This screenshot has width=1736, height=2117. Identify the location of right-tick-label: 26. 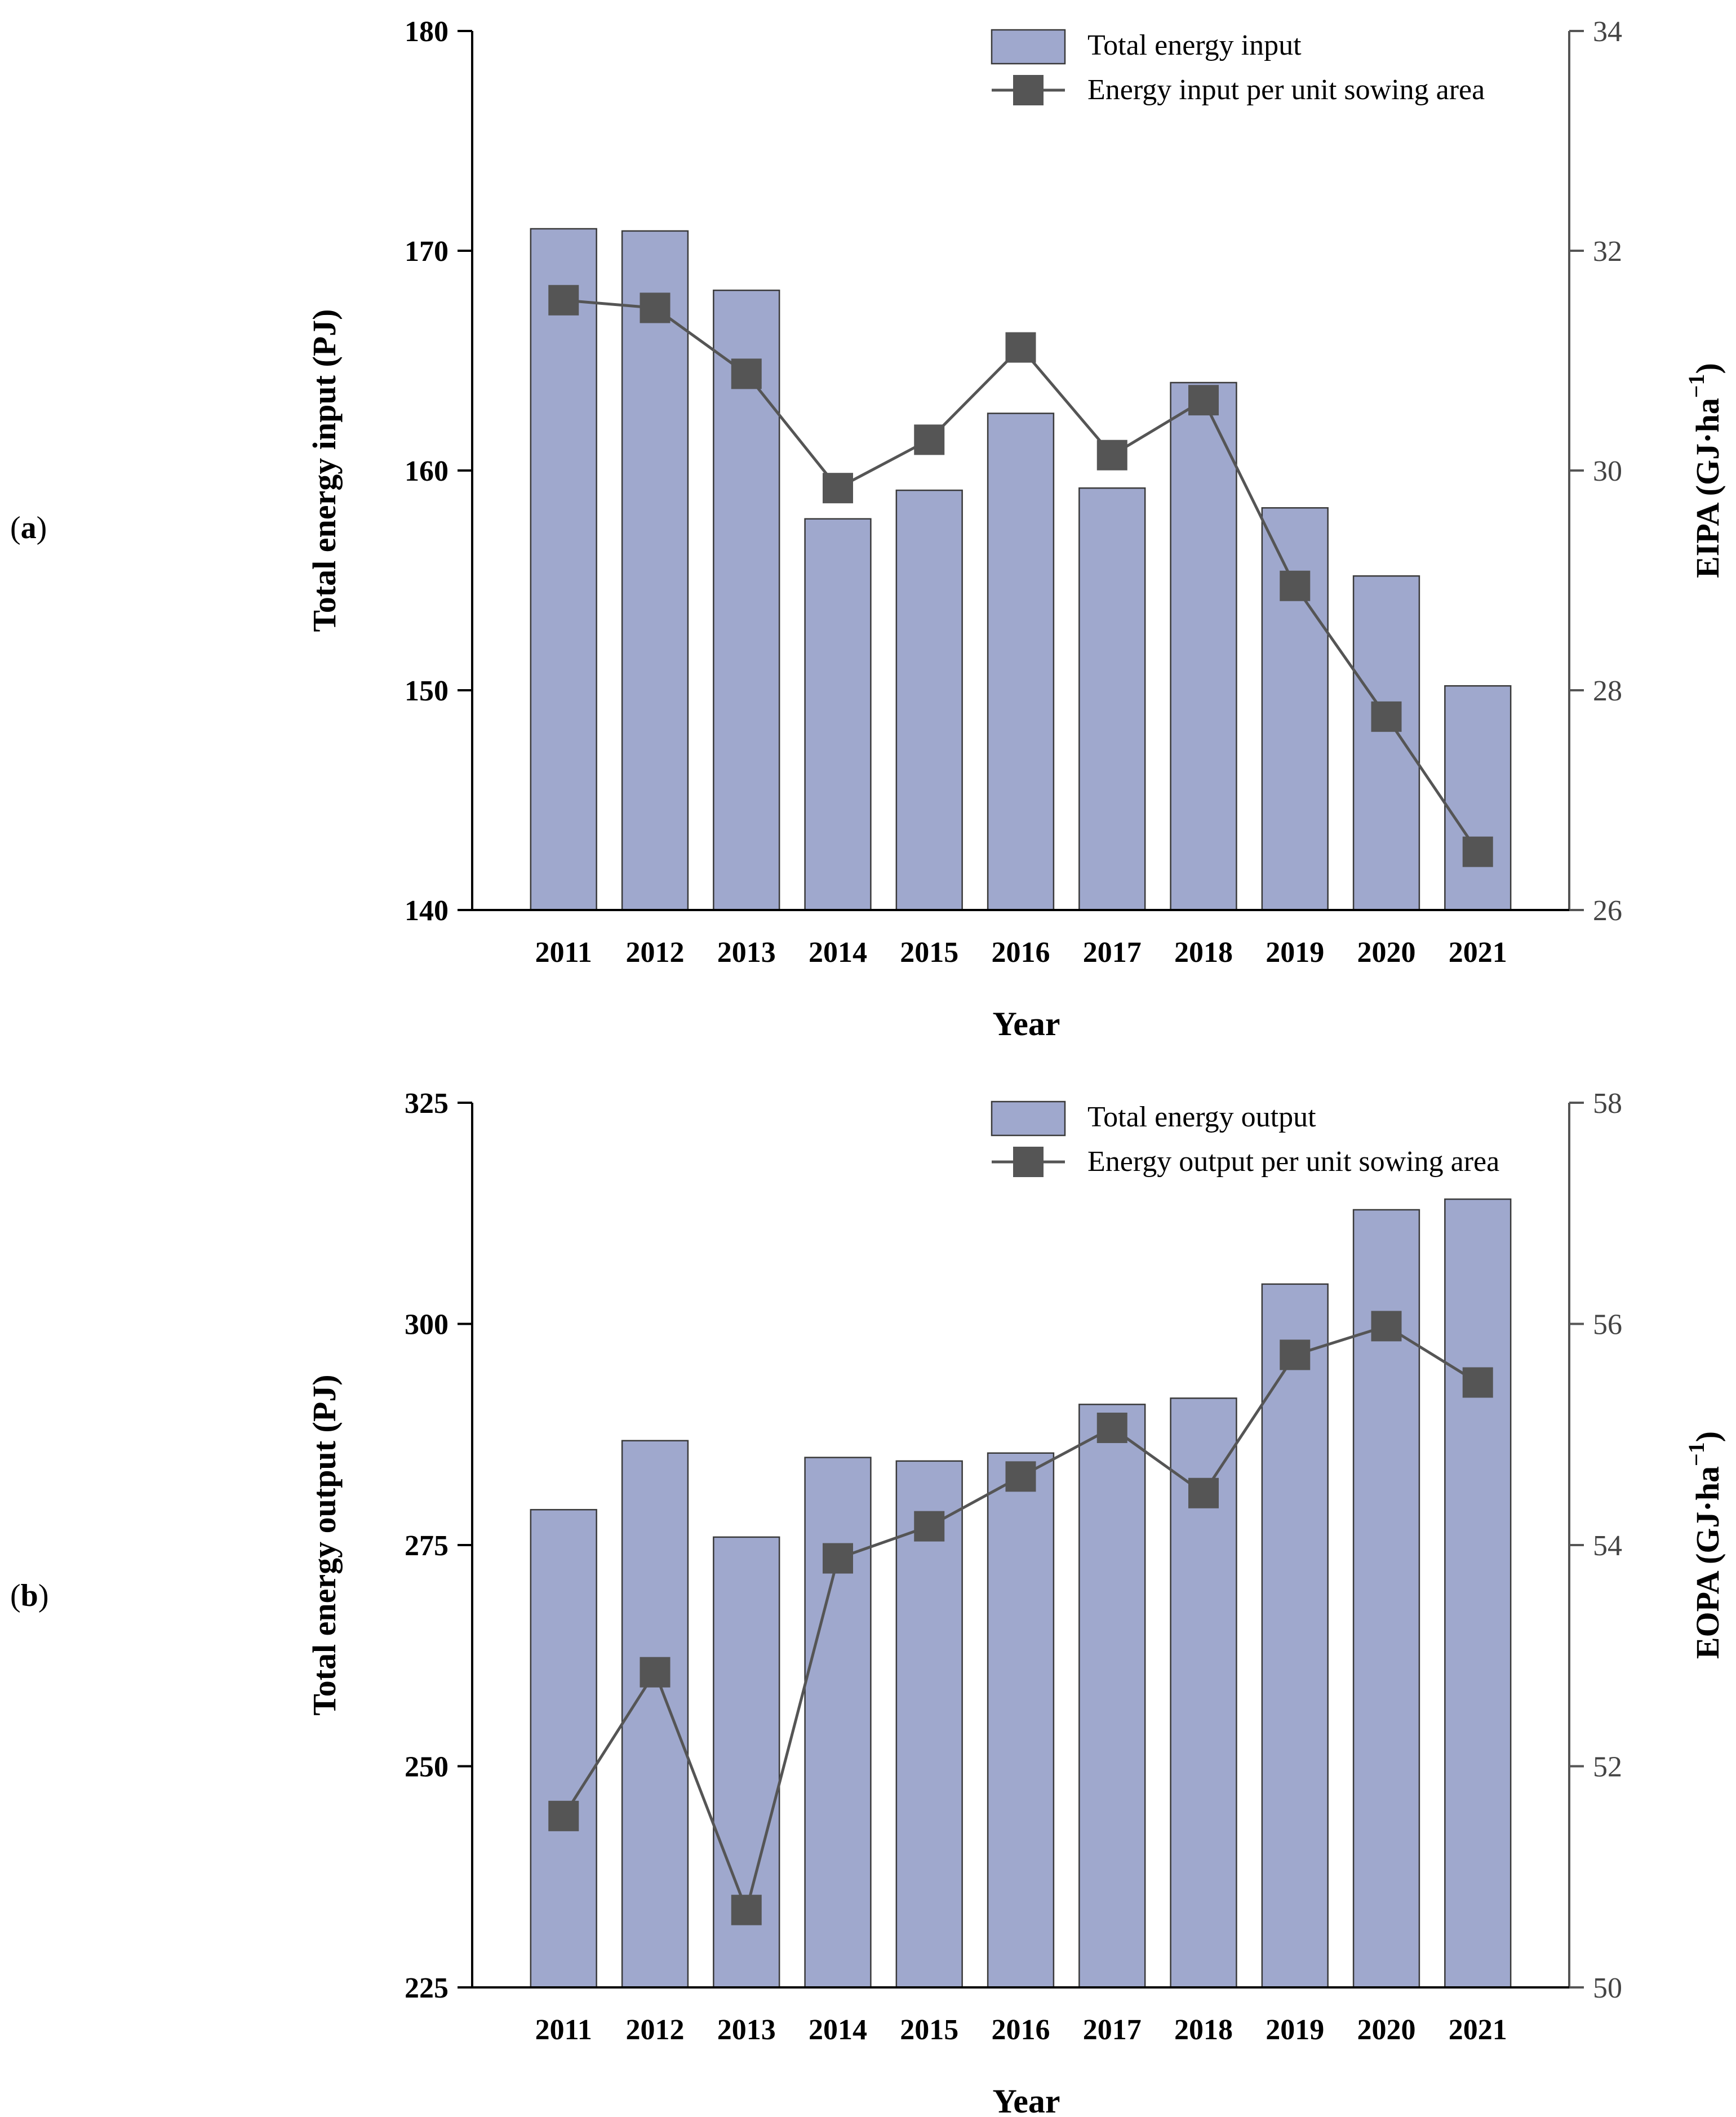
(1607, 911).